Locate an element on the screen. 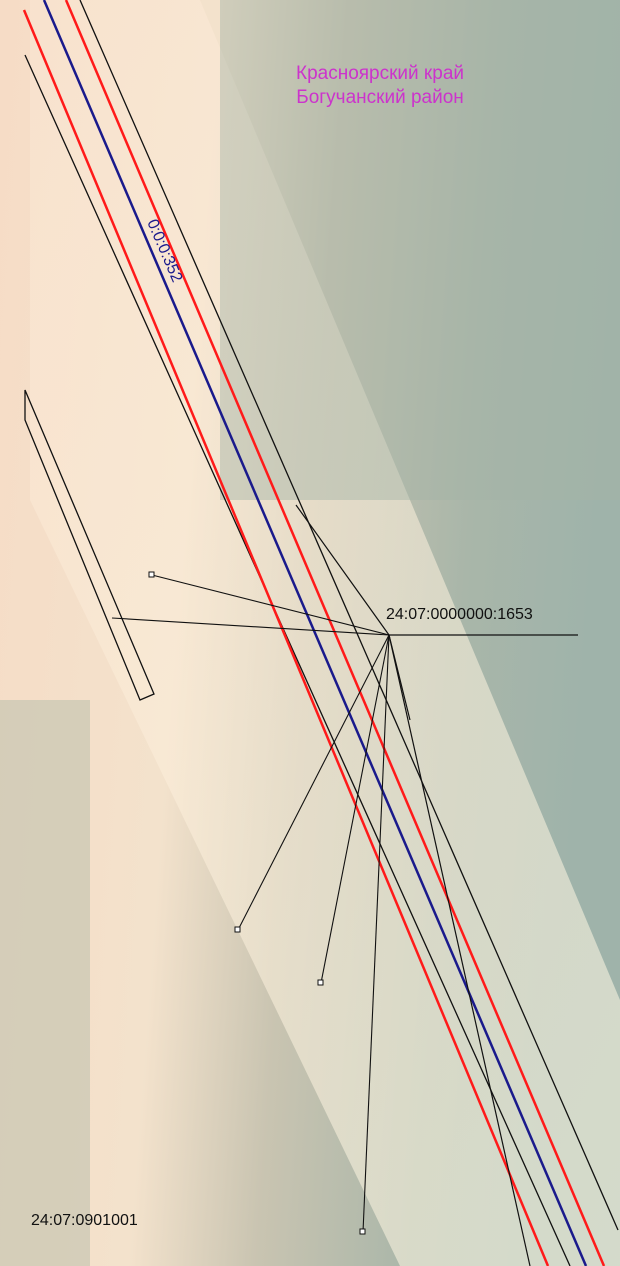  region-label-line2: Богучанский район is located at coordinates (380, 97).